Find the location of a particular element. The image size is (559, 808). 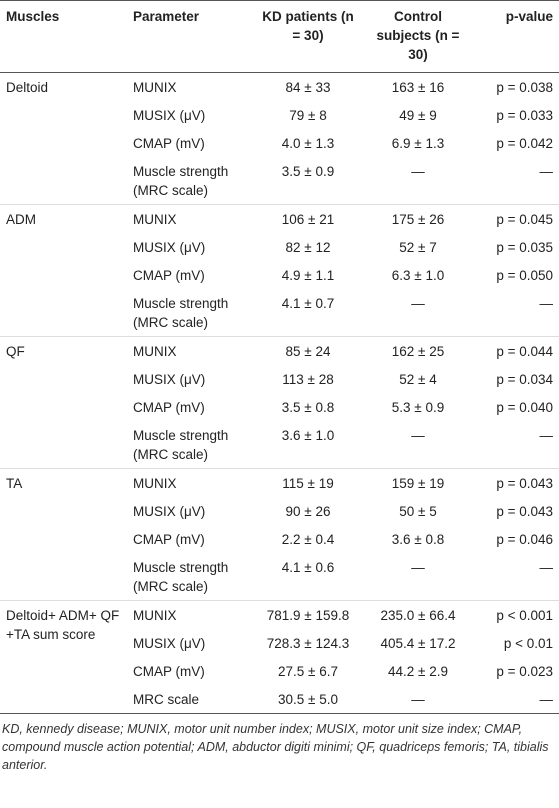

table-row: CMAP (mV) 2.2 ± 0.4 3.6 ± 0.8 p = 0.046 is located at coordinates (279, 539).